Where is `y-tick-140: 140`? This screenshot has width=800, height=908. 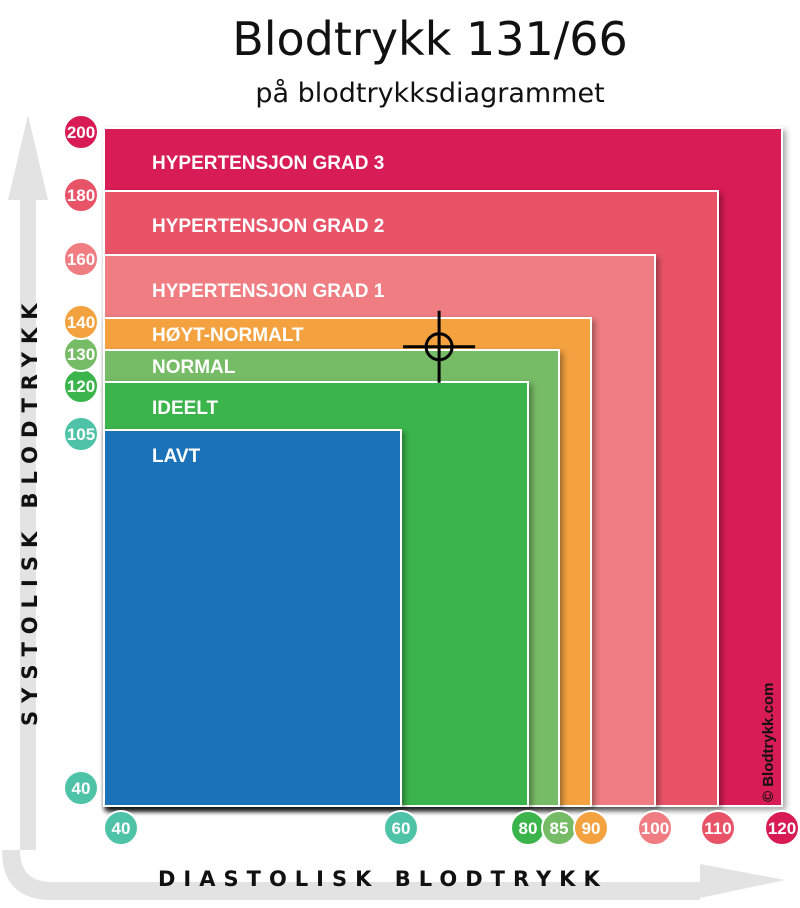 y-tick-140: 140 is located at coordinates (81, 322).